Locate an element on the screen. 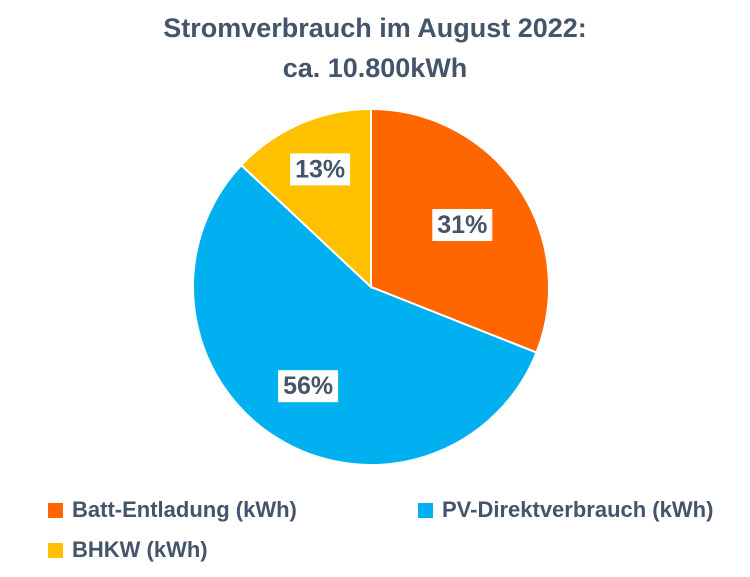  data-label-box-bhkw is located at coordinates (320, 169).